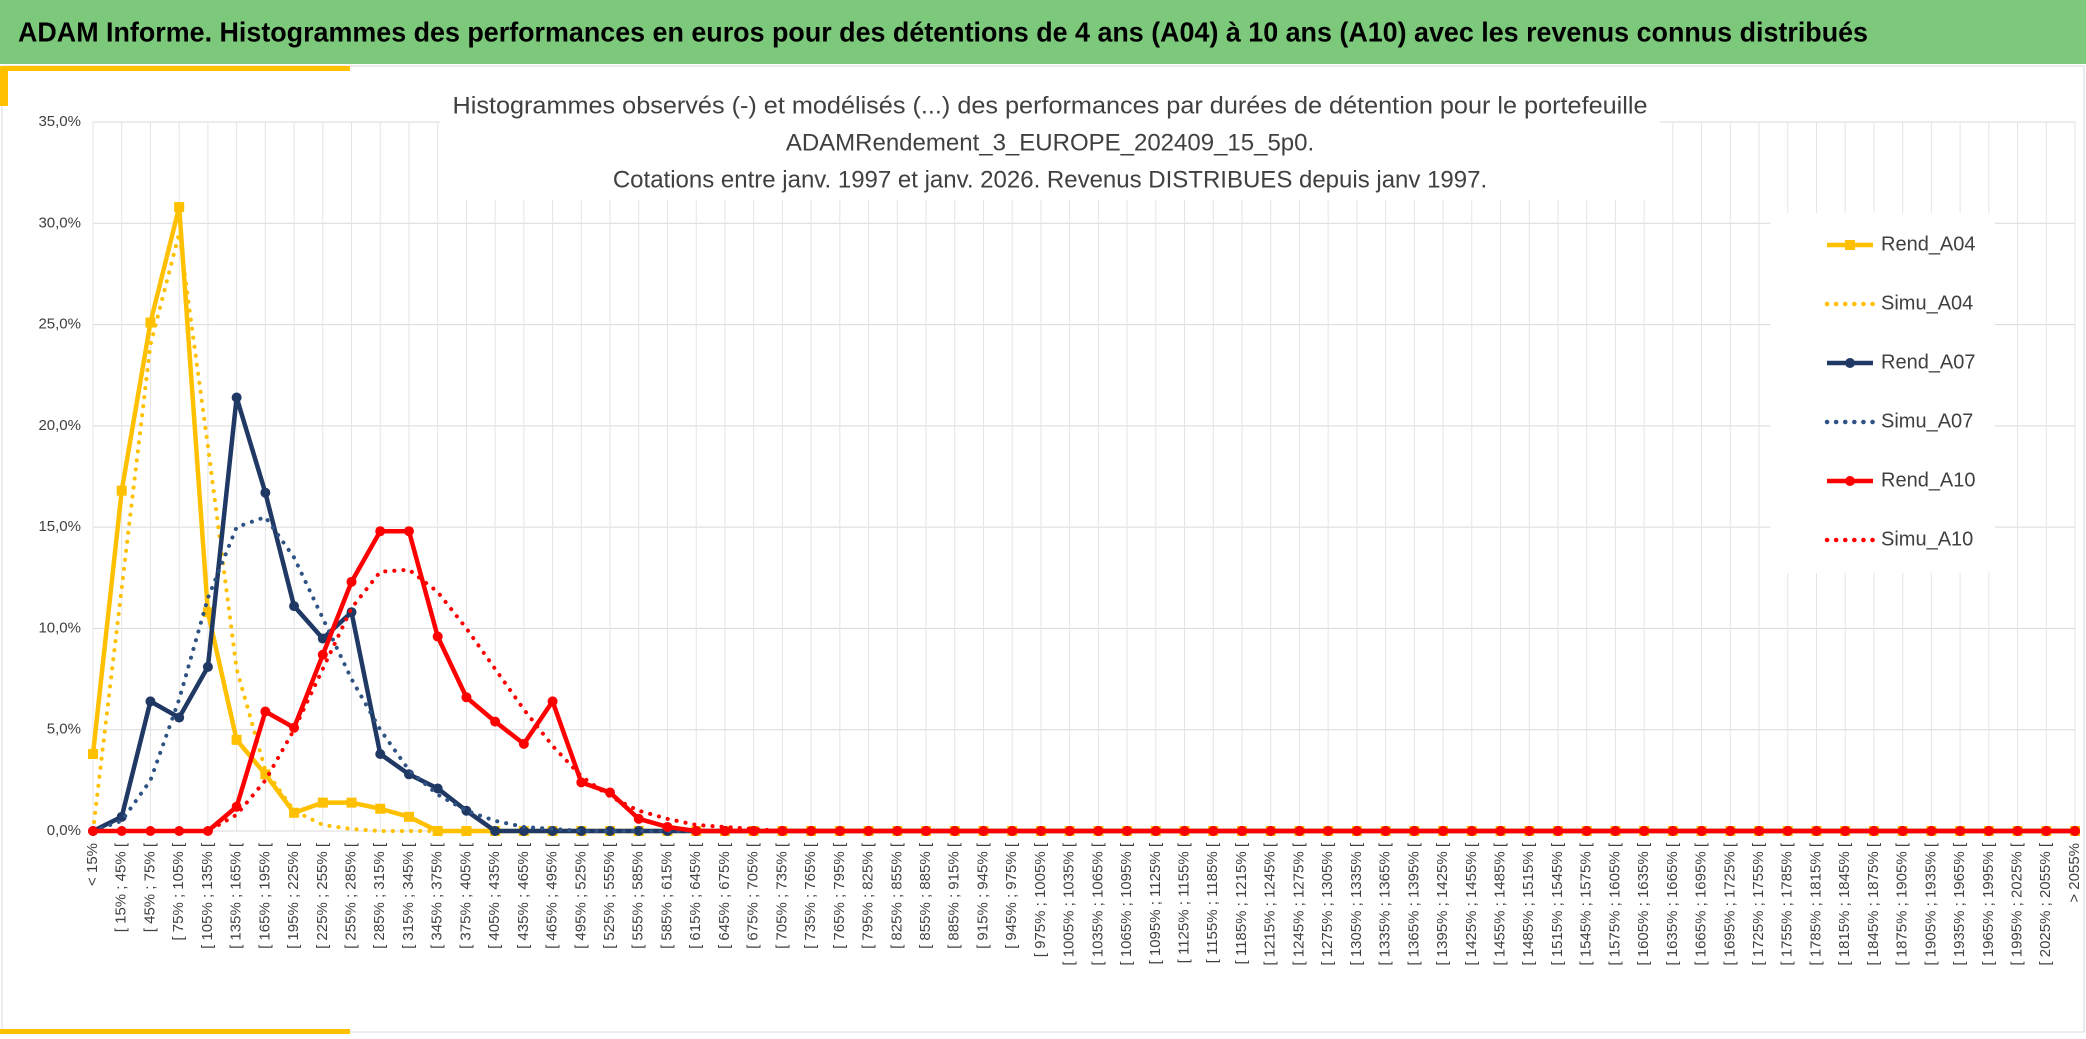  I want to click on x-tick-label: [ 585% ; 615% [, so click(666, 895).